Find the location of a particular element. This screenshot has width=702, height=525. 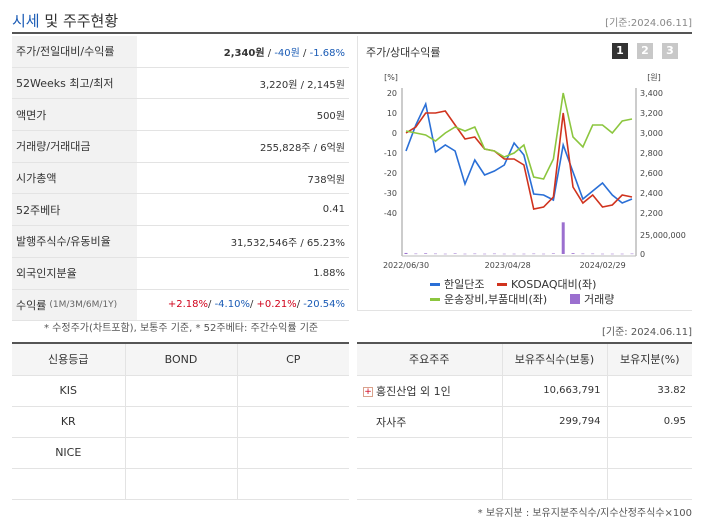

section-title: 시세 및 주주현황 is located at coordinates (65, 21).